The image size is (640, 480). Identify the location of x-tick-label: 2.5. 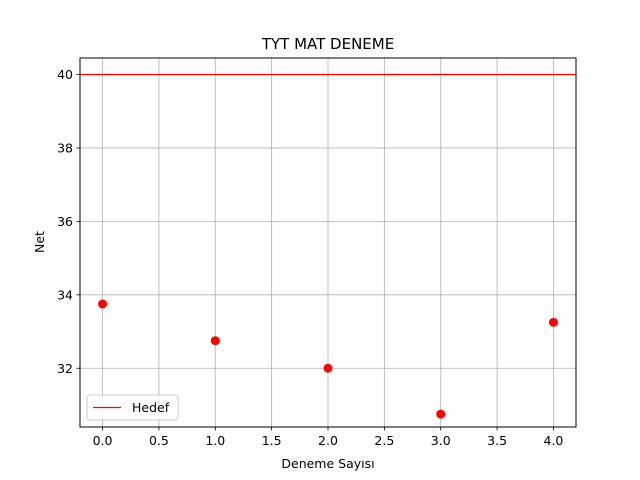
(384, 440).